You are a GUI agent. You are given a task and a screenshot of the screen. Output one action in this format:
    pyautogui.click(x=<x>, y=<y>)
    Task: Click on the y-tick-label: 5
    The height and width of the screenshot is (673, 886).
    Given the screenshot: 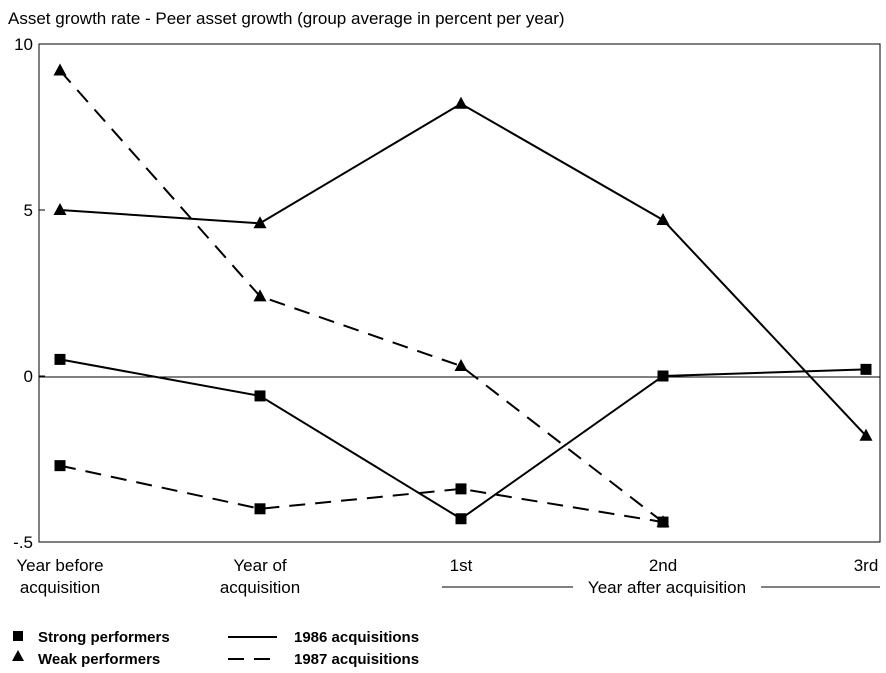 What is the action you would take?
    pyautogui.click(x=28, y=210)
    